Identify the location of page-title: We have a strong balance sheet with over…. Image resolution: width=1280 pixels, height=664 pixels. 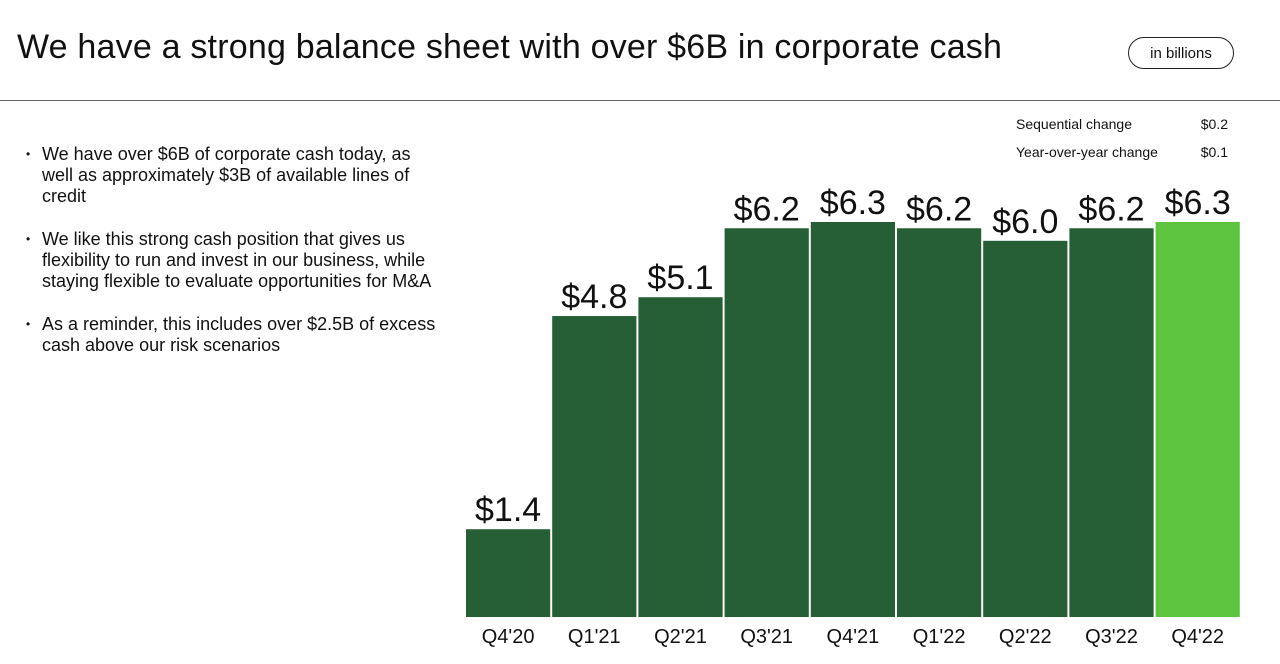
(510, 47).